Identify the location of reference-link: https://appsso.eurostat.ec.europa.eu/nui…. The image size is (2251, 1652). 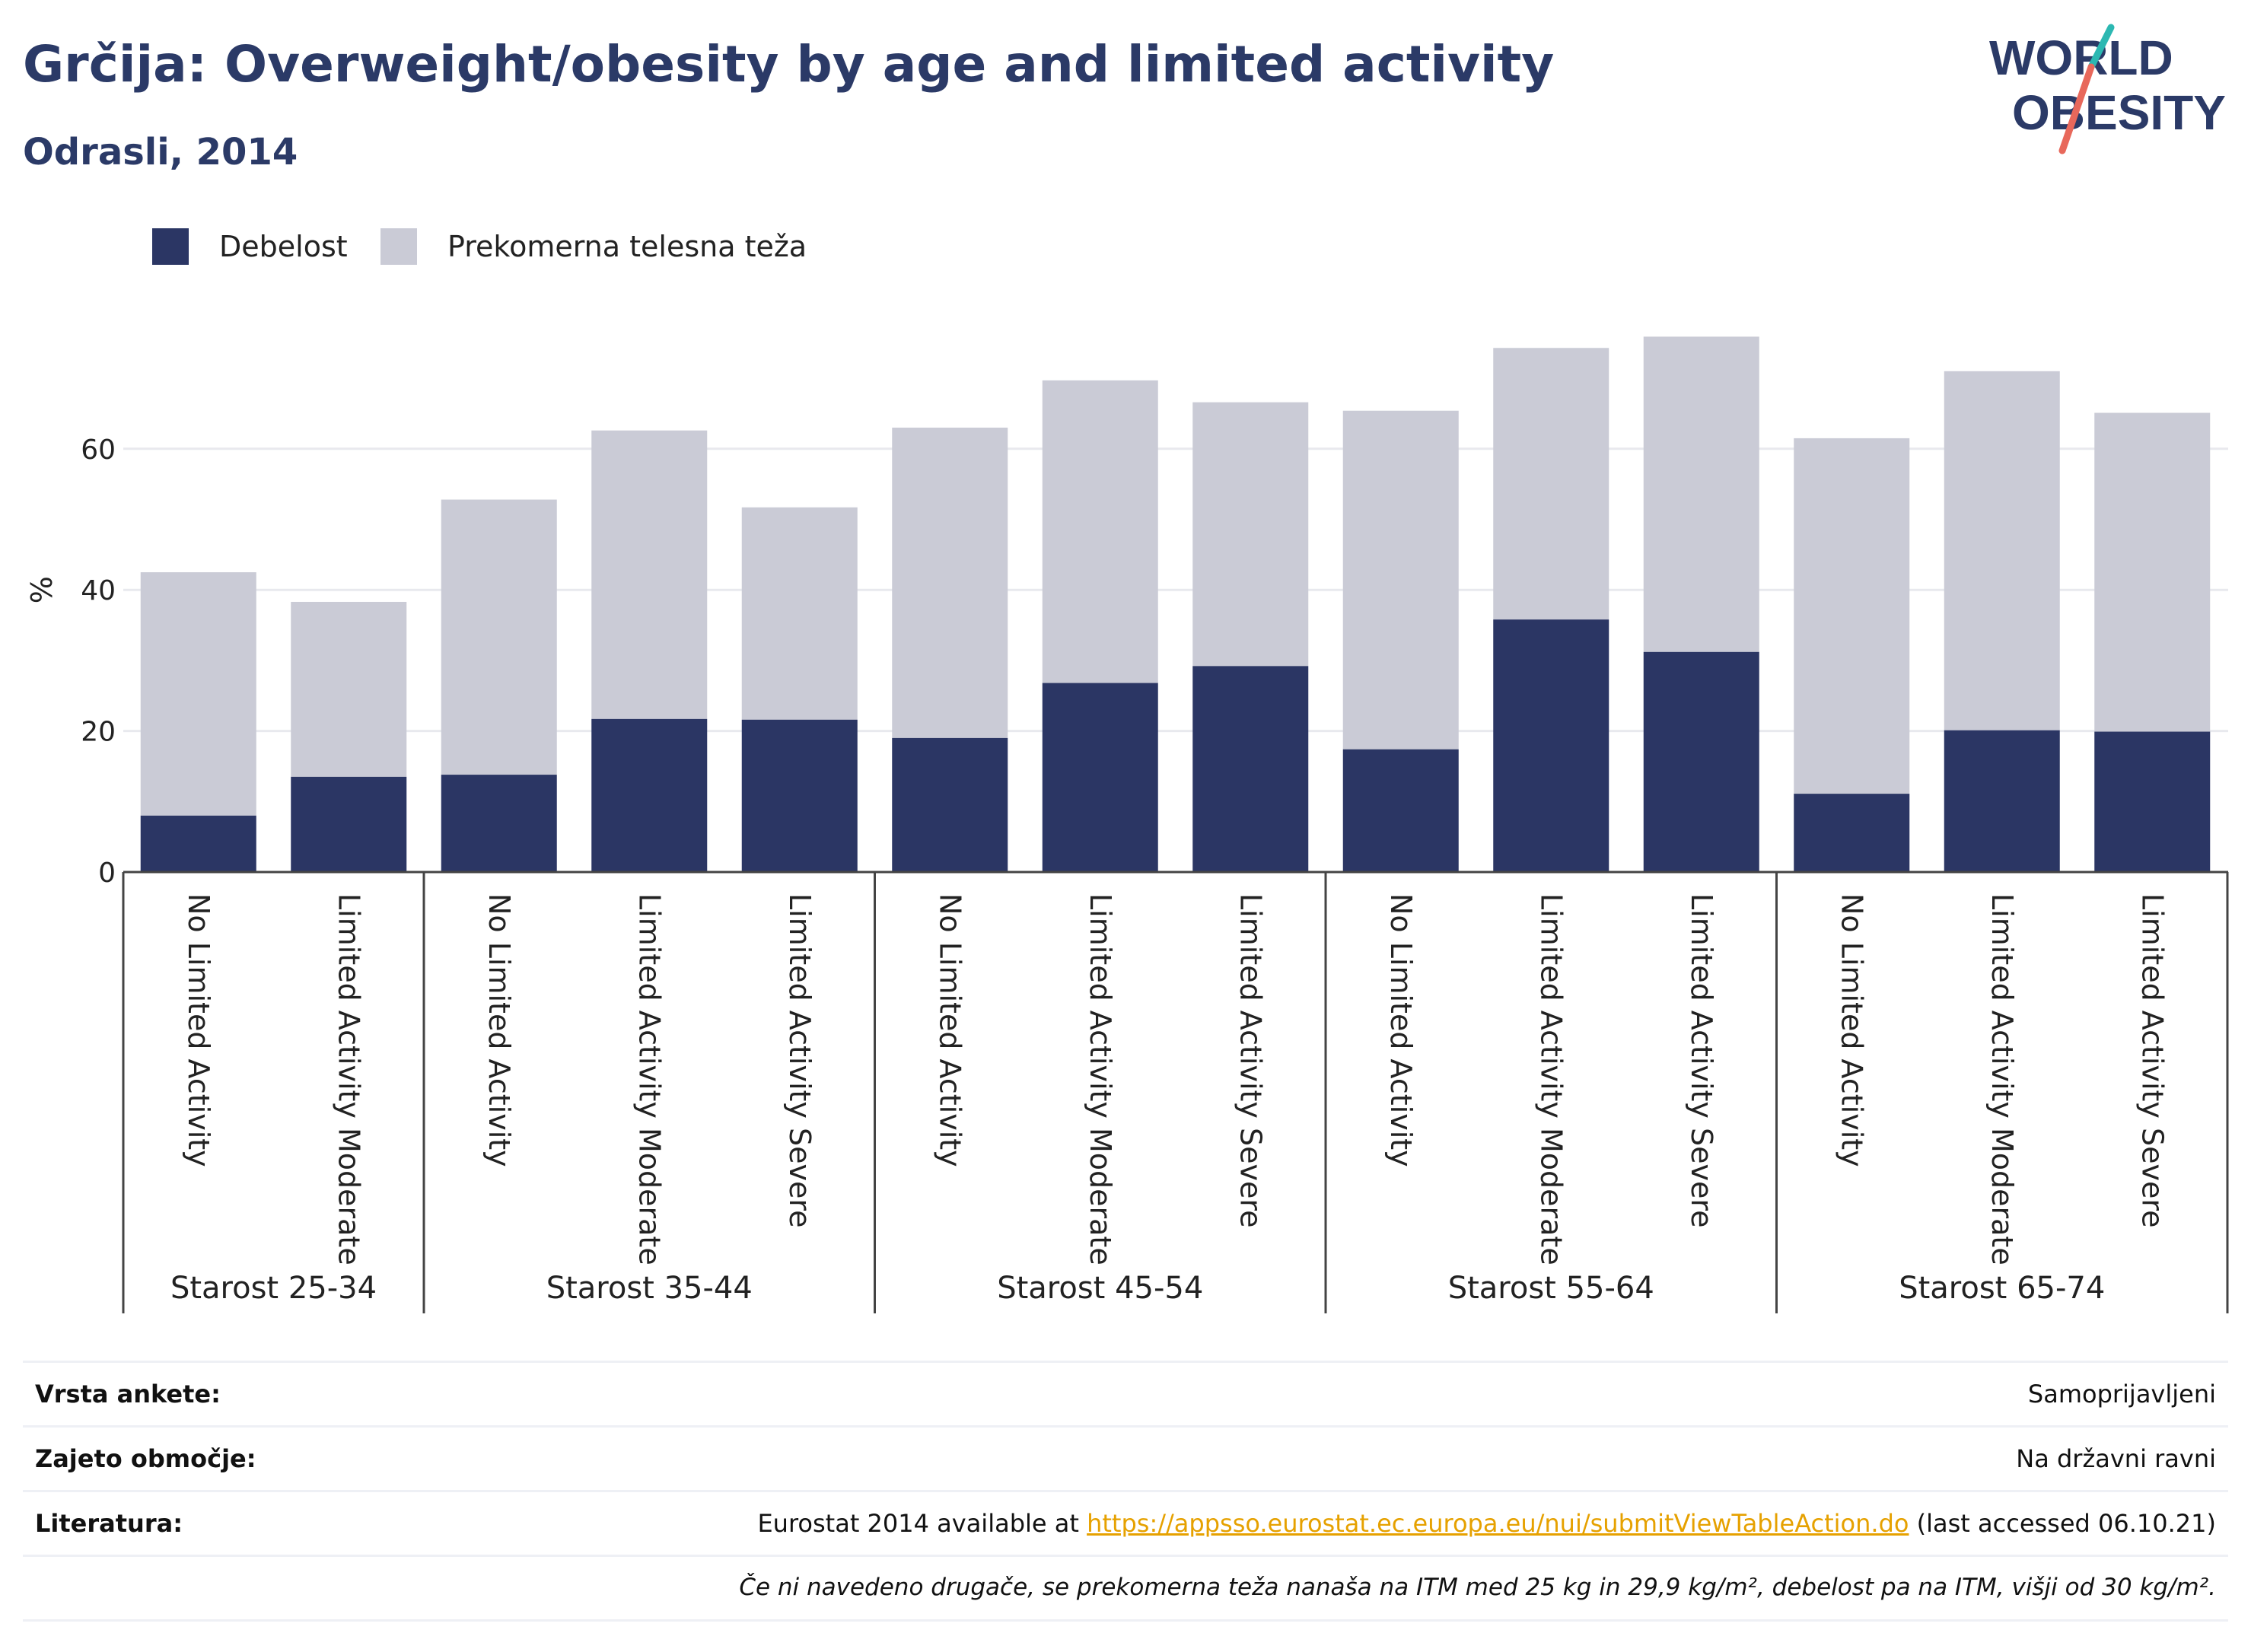
(1498, 1523).